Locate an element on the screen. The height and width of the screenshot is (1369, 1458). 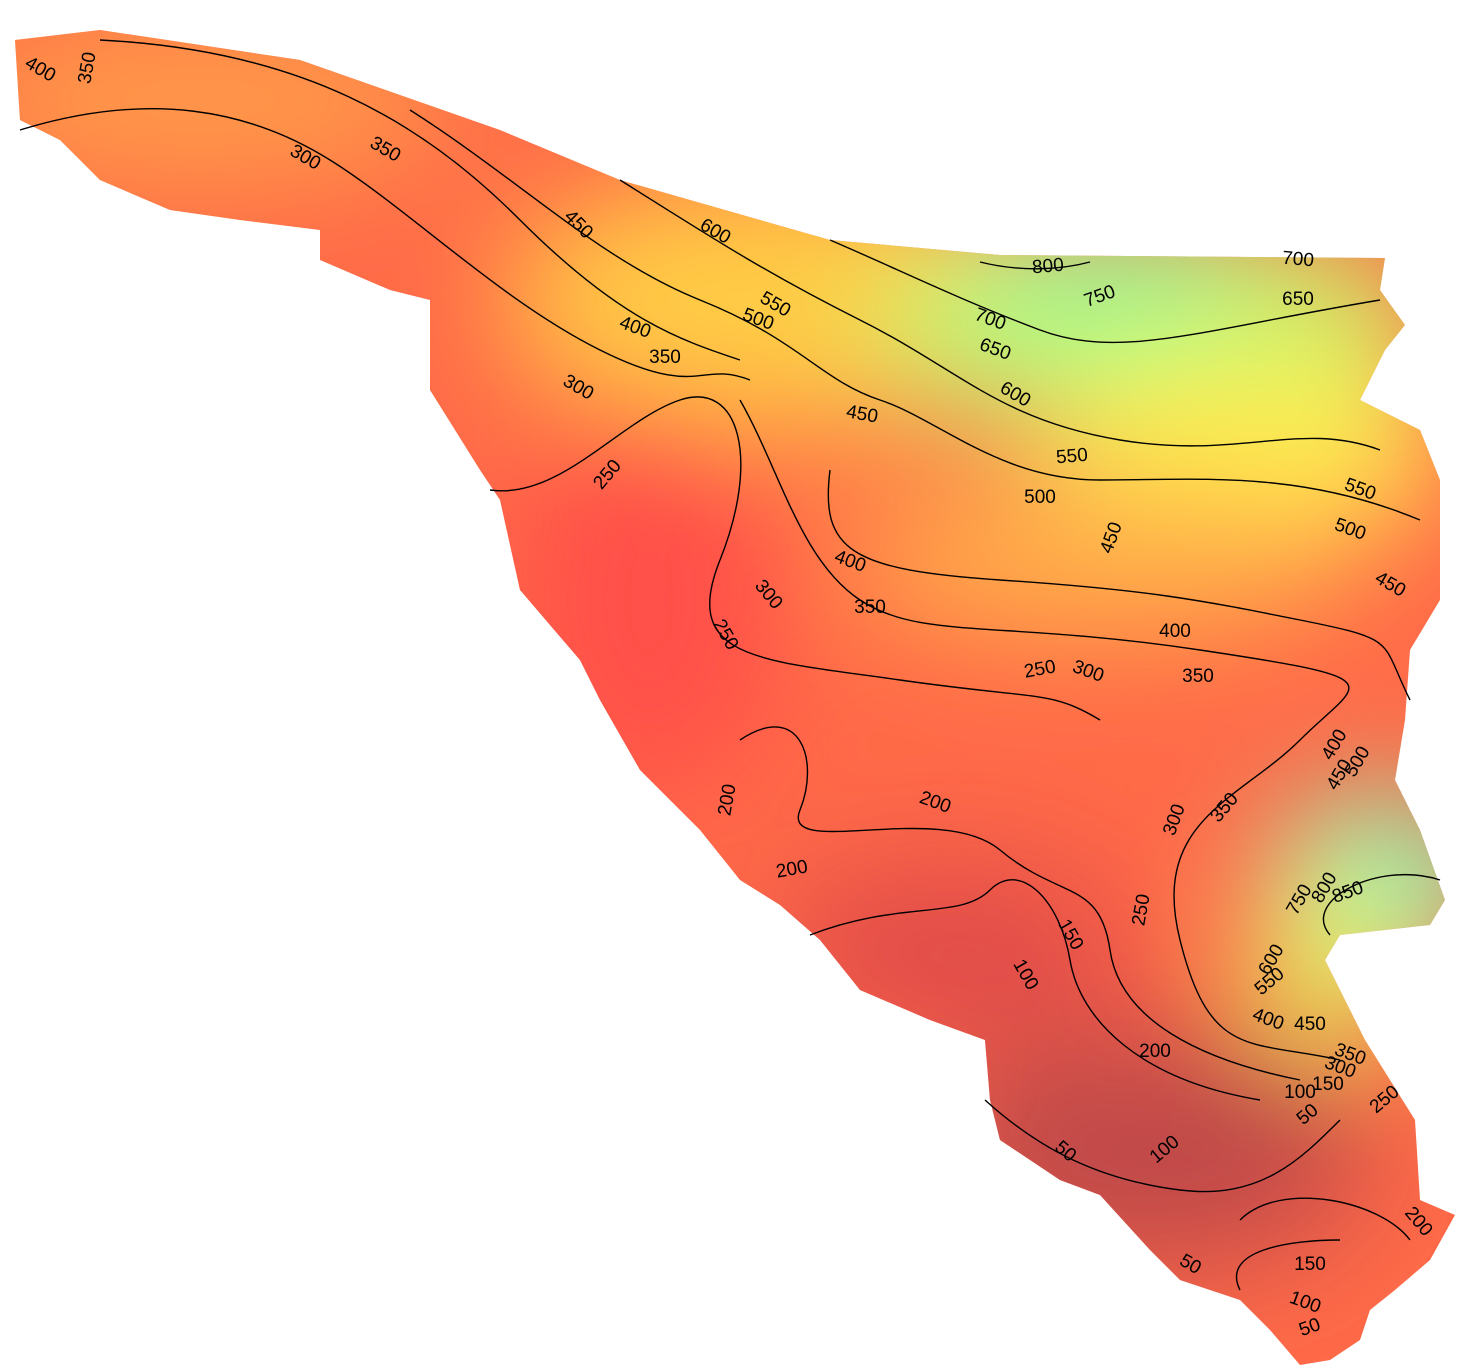
contour-label: 550 is located at coordinates (1071, 457).